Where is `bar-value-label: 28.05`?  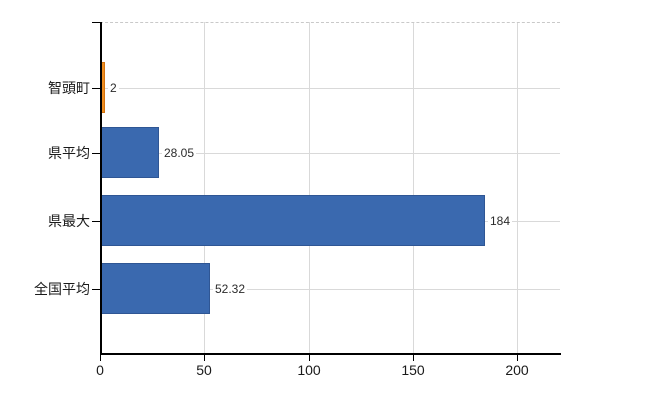 bar-value-label: 28.05 is located at coordinates (179, 153).